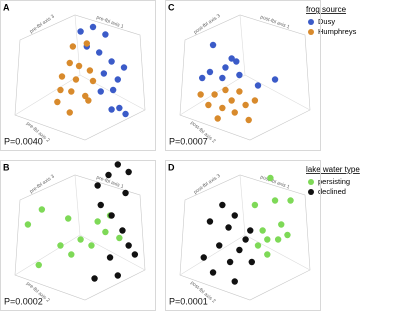 The image size is (400, 317). I want to click on legend-label: persisting, so click(334, 181).